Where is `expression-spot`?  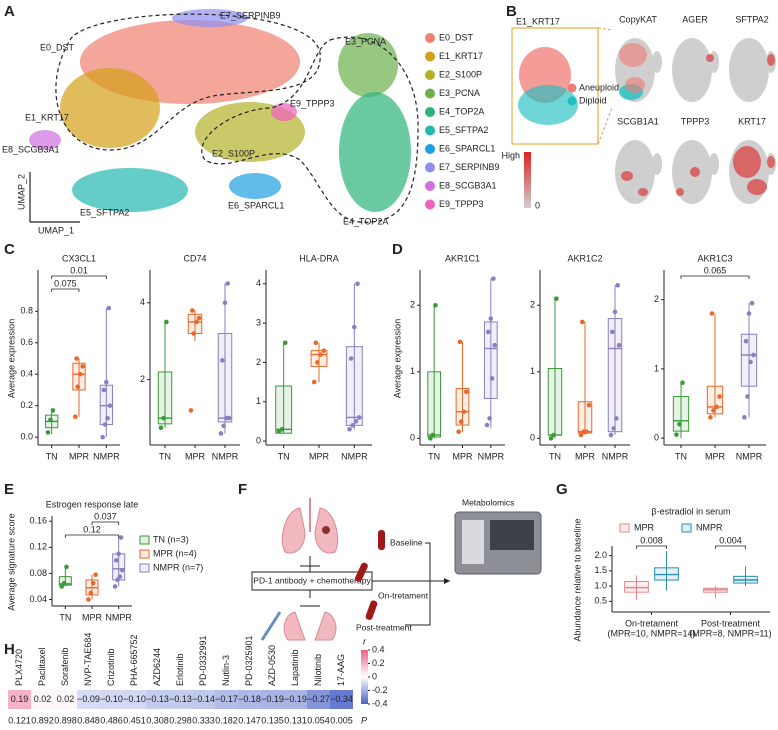 expression-spot is located at coordinates (757, 187).